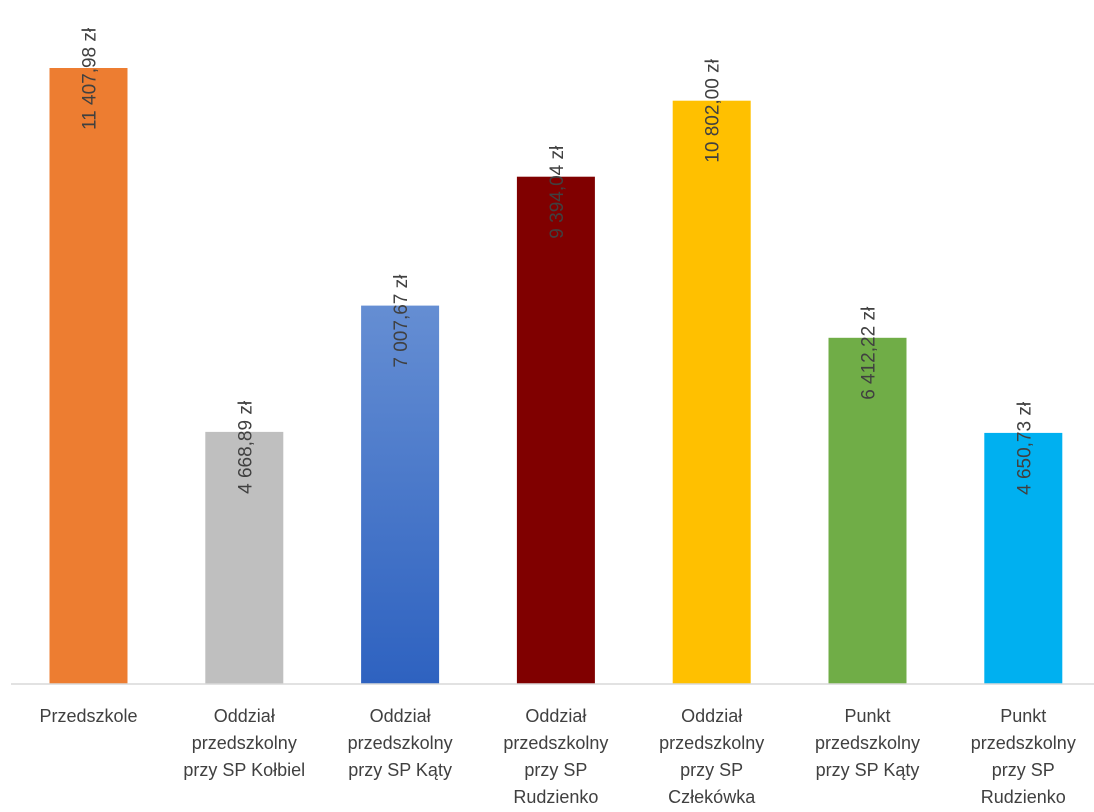 The height and width of the screenshot is (812, 1094). What do you see at coordinates (244, 743) in the screenshot?
I see `category-label-2: Oddział przedszkolny przy SP Kołbiel` at bounding box center [244, 743].